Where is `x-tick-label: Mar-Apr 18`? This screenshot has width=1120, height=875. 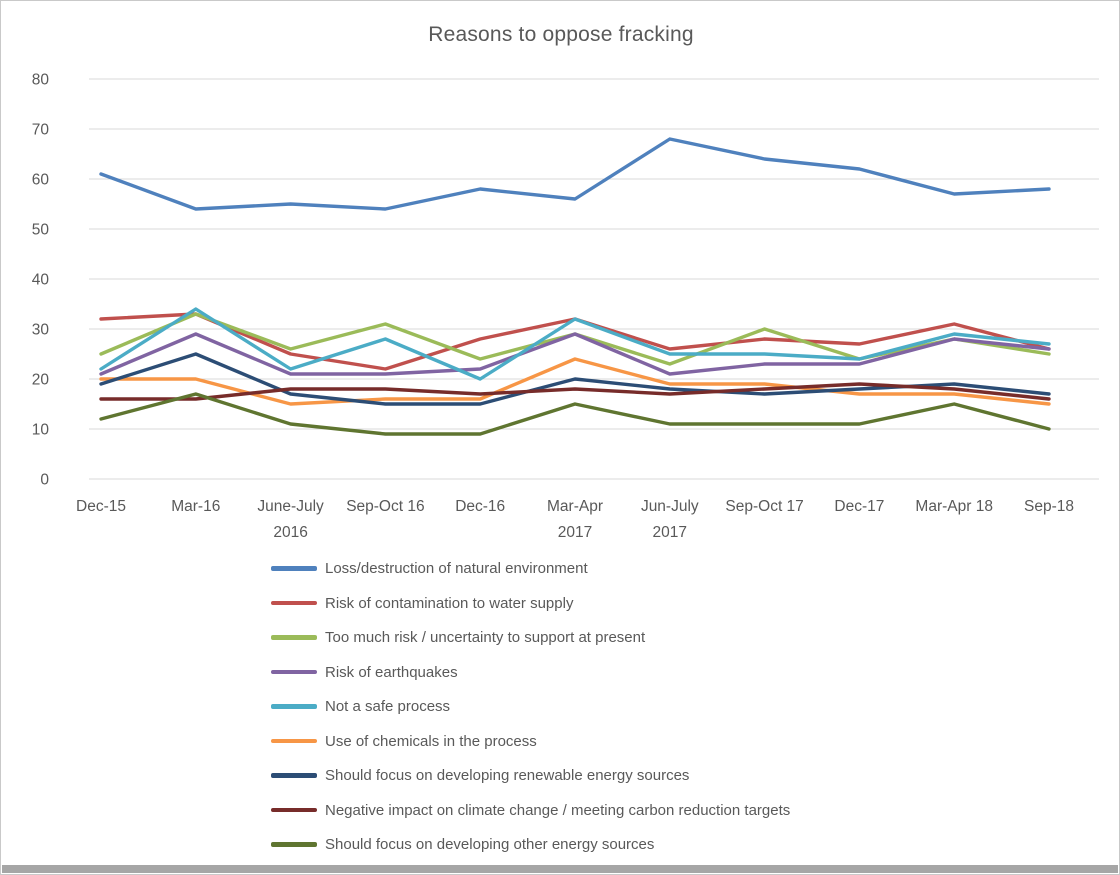 x-tick-label: Mar-Apr 18 is located at coordinates (954, 506).